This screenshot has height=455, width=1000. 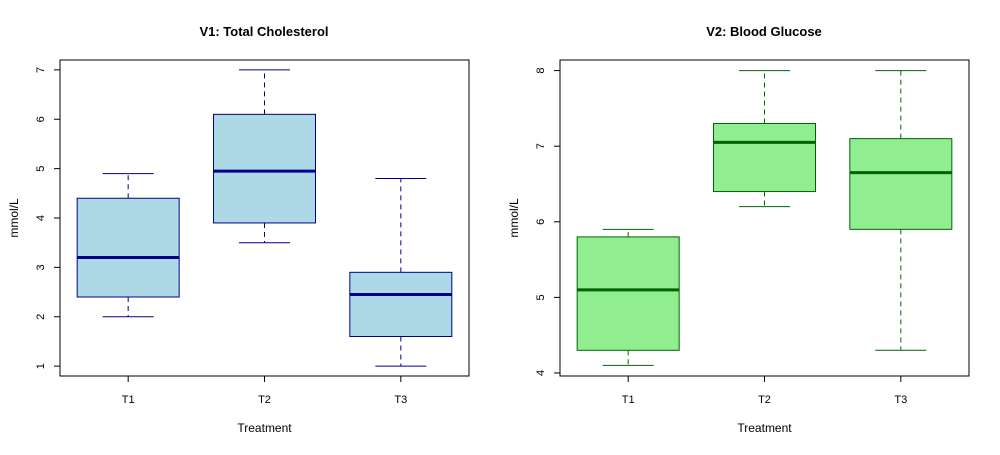 What do you see at coordinates (263, 31) in the screenshot?
I see `chart-title: V1: Total Cholesterol` at bounding box center [263, 31].